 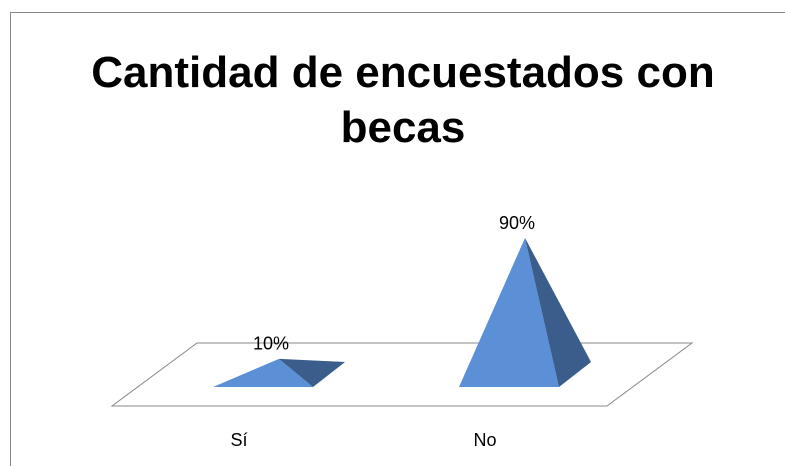 I want to click on data-label: 90%, so click(x=517, y=223).